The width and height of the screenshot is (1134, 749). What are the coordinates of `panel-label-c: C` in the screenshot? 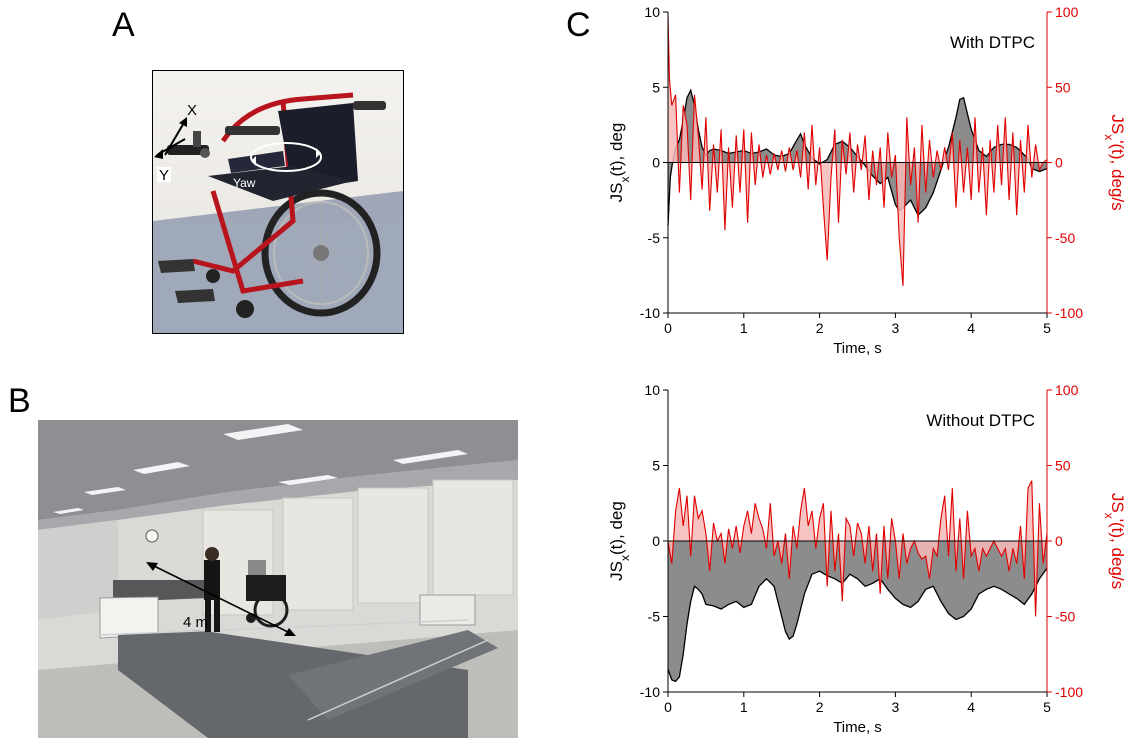 It's located at (578, 25).